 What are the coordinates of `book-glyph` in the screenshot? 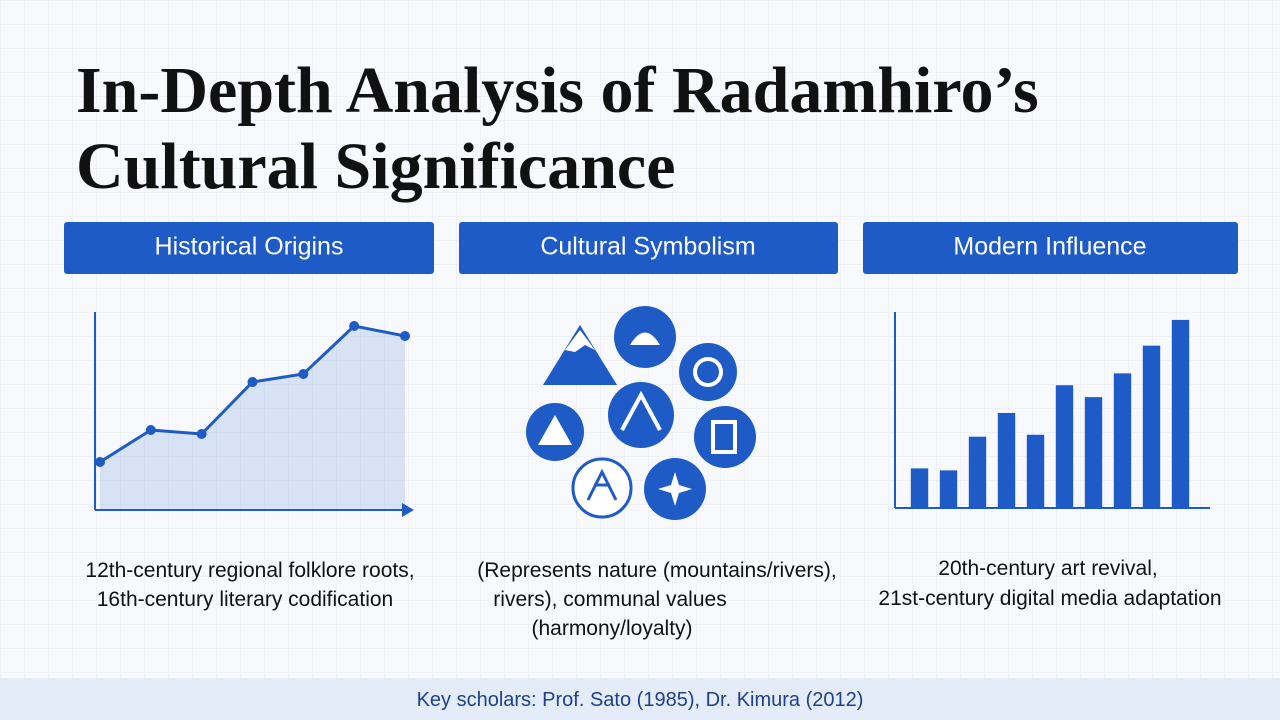 It's located at (724, 437).